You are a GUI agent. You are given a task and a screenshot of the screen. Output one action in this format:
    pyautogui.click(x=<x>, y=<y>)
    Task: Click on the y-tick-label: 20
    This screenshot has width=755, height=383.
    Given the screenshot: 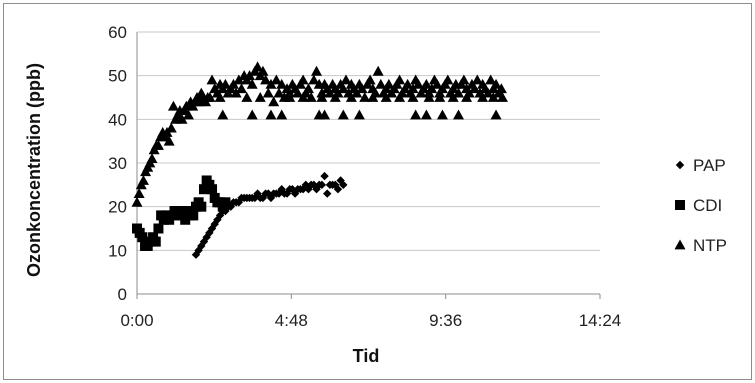 What is the action you would take?
    pyautogui.click(x=117, y=207)
    